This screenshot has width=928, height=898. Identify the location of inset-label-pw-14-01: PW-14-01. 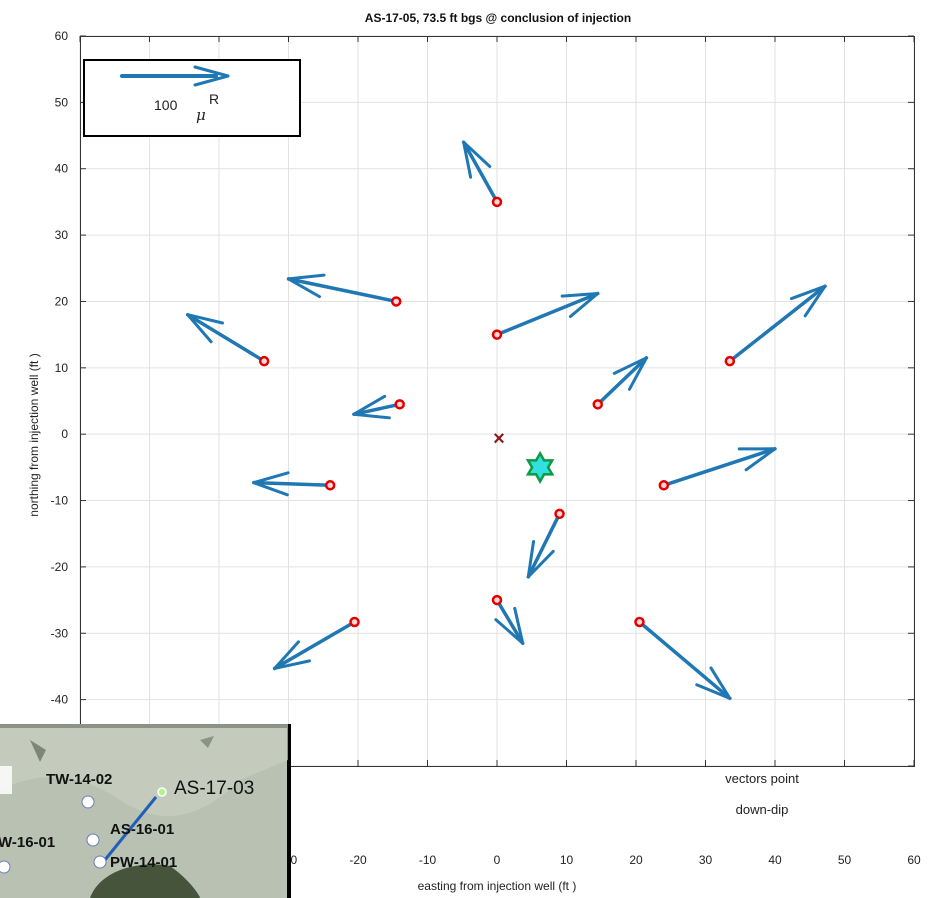
(143, 862).